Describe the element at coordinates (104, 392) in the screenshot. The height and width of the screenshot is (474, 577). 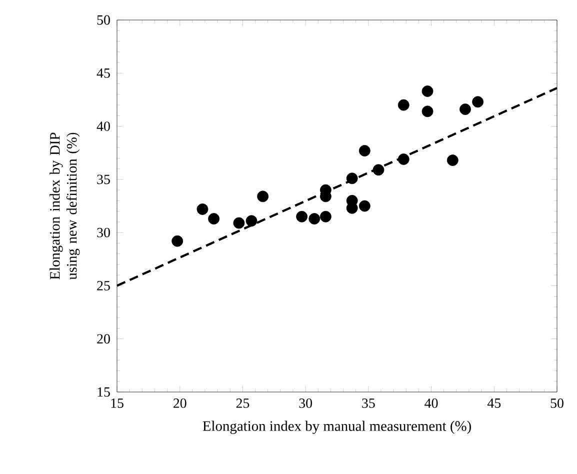
I see `y-tick-label: 15` at that location.